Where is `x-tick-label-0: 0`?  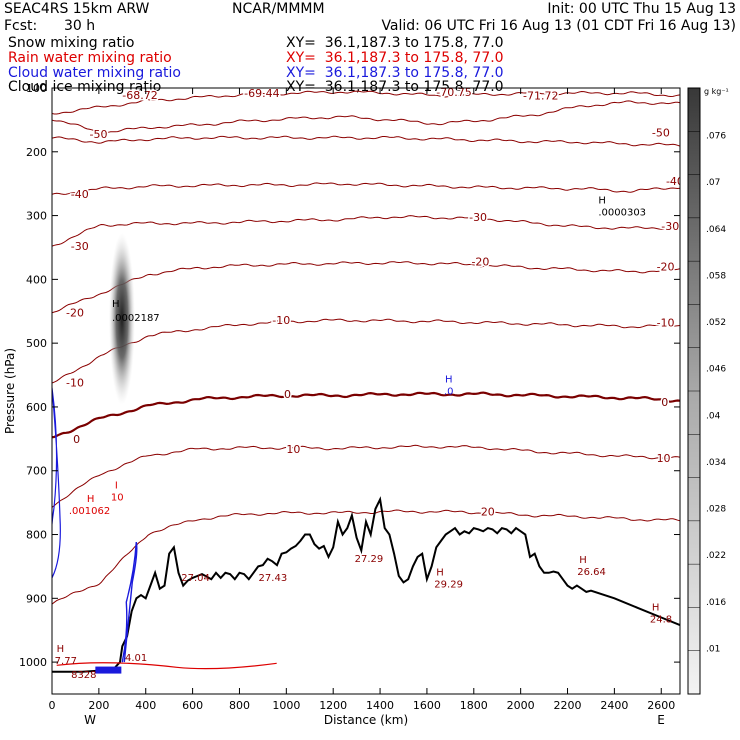 x-tick-label-0: 0 is located at coordinates (52, 705).